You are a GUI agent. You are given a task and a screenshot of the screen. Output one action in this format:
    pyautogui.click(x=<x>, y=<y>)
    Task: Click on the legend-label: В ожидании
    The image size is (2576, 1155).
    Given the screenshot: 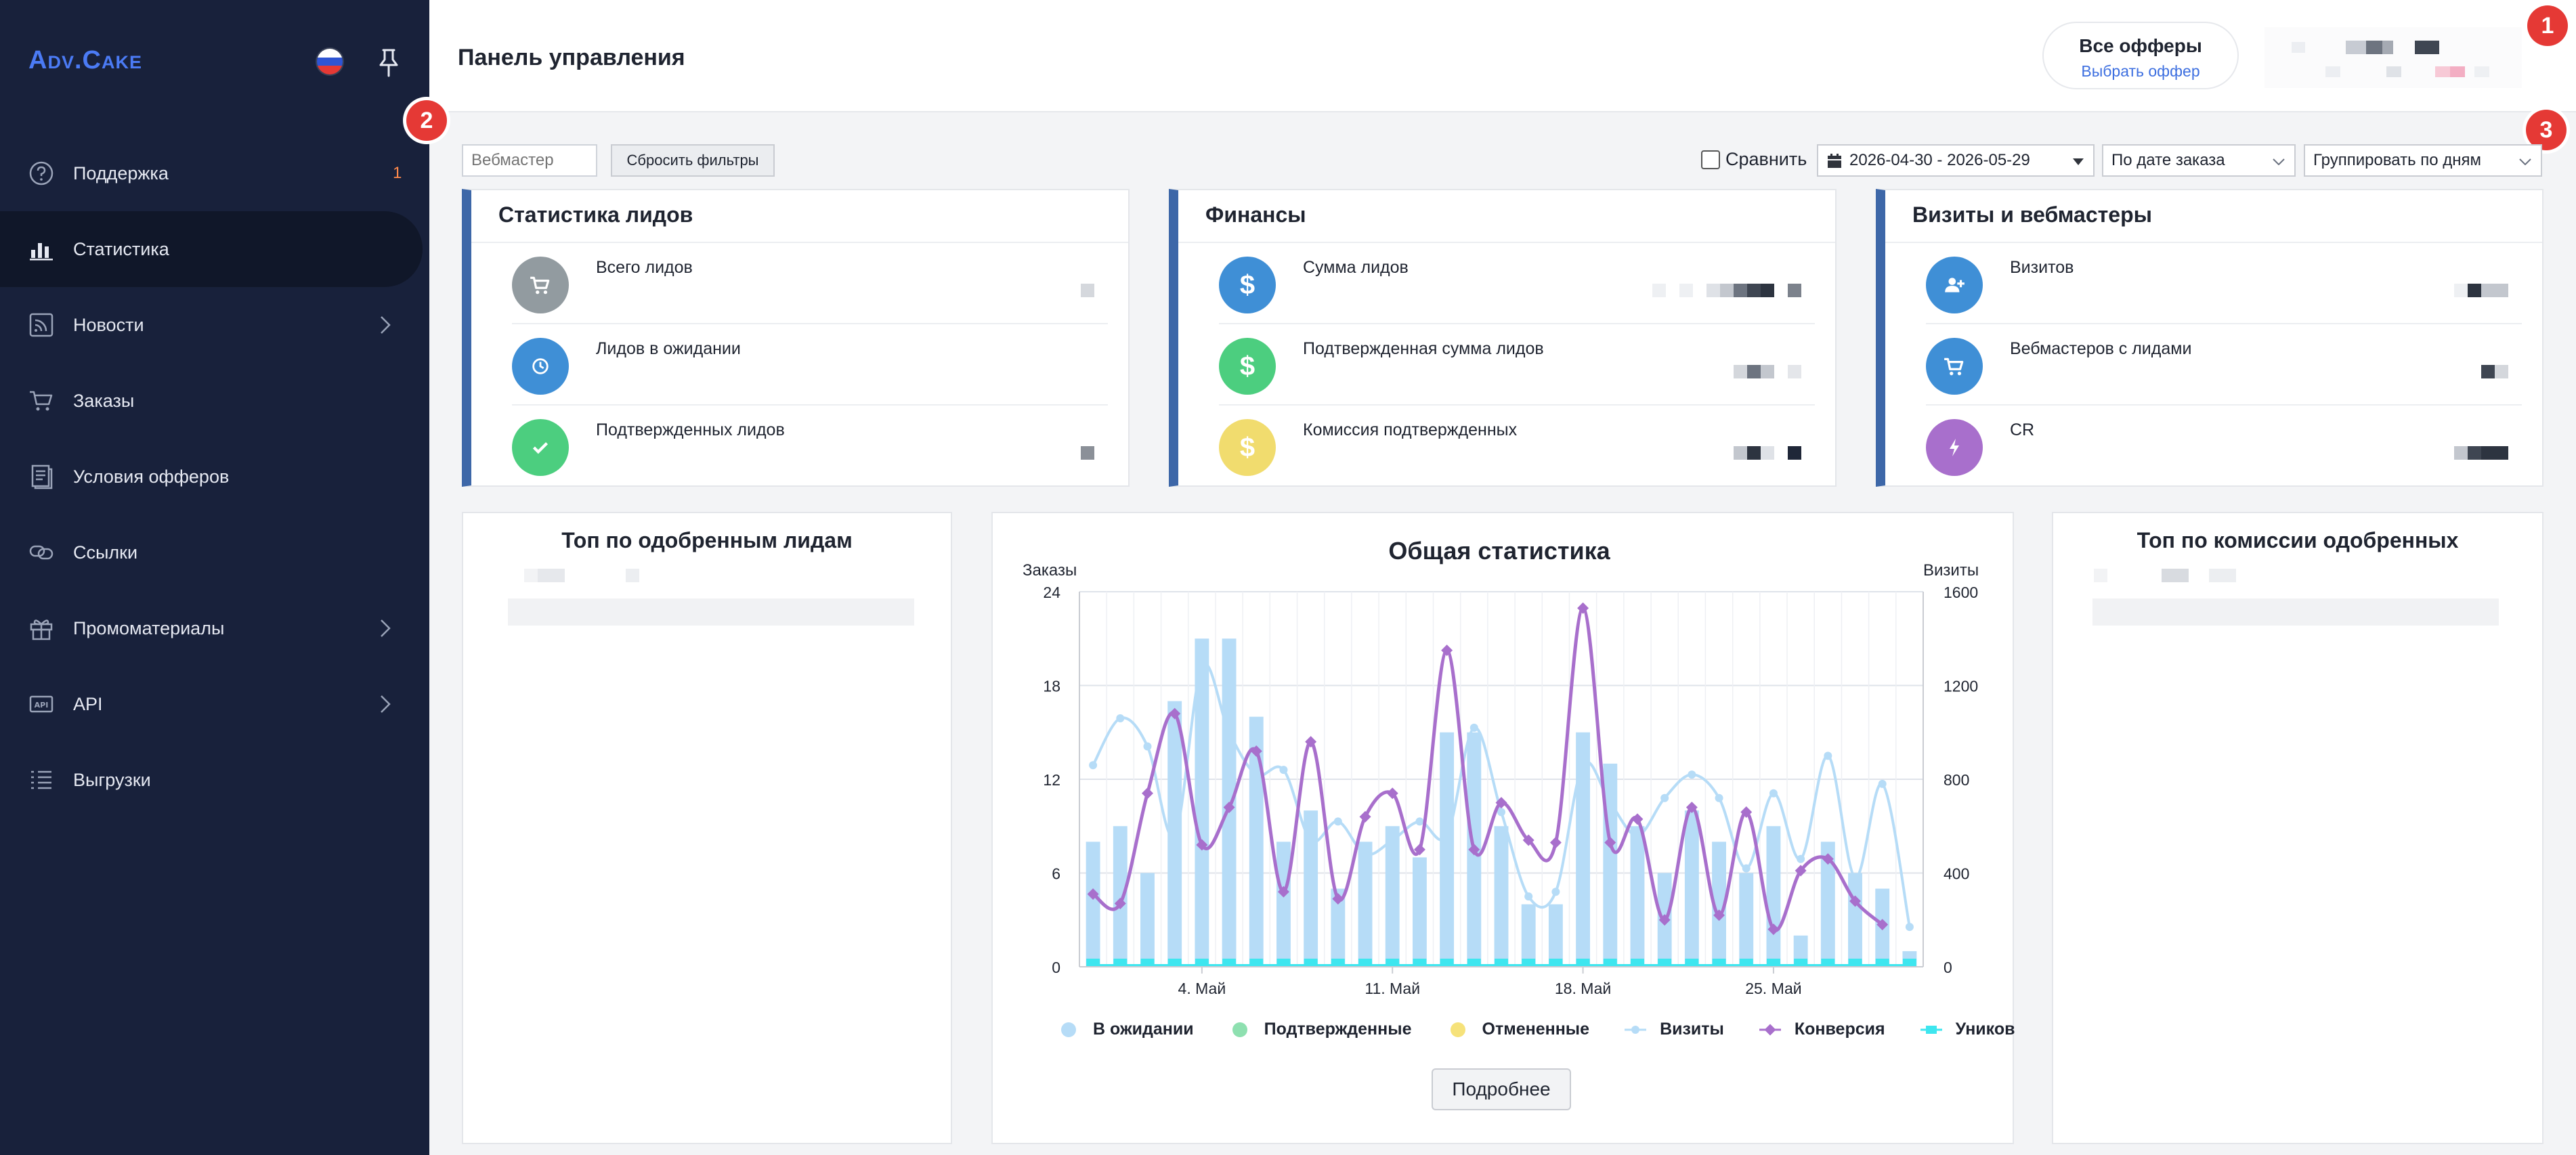 What is the action you would take?
    pyautogui.click(x=1143, y=1029)
    